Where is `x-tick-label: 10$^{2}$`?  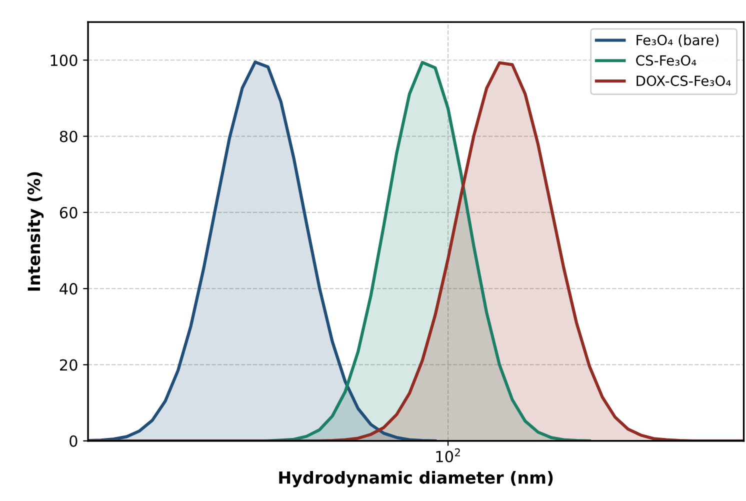
x-tick-label: 10$^{2}$ is located at coordinates (448, 455).